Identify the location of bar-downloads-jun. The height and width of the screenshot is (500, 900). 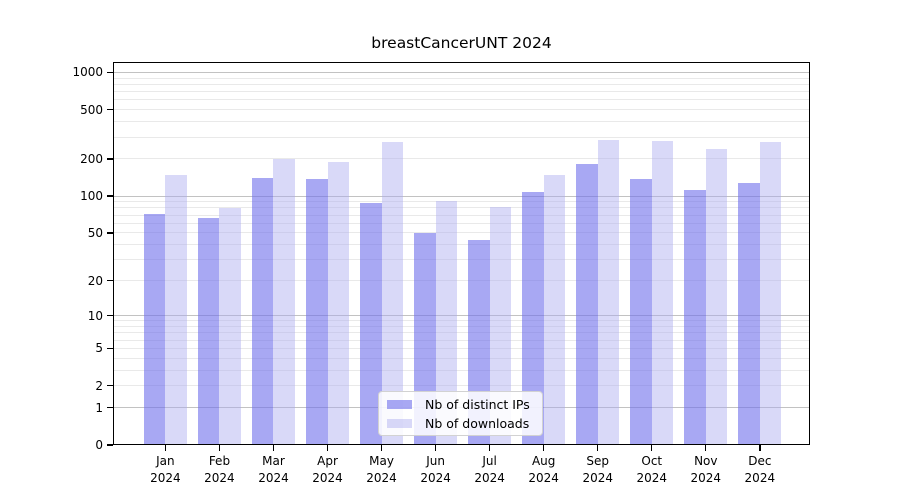
(446, 323).